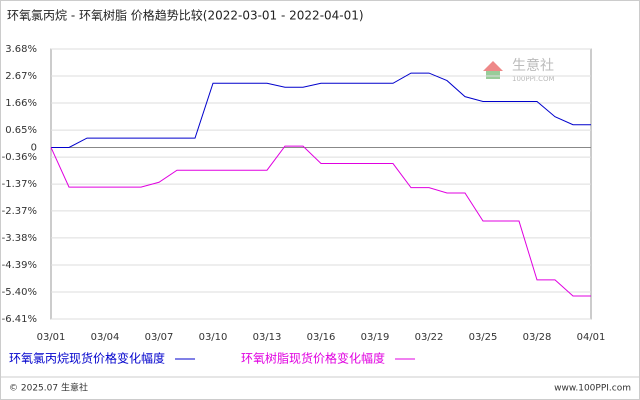  I want to click on y-tick-label: -4.39%, so click(19, 265).